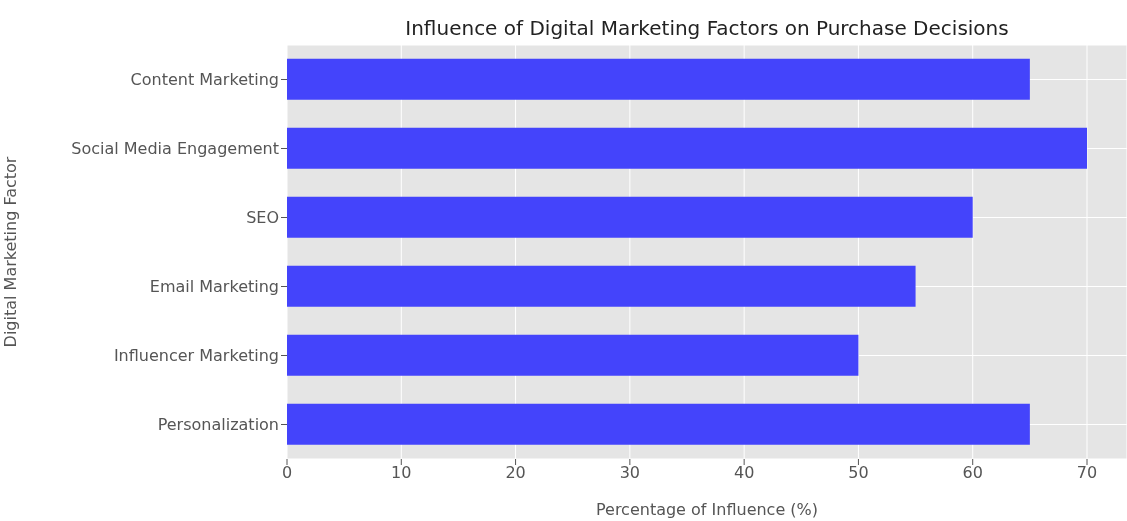 The image size is (1127, 521). What do you see at coordinates (196, 356) in the screenshot?
I see `y-tick-label: Influencer Marketing` at bounding box center [196, 356].